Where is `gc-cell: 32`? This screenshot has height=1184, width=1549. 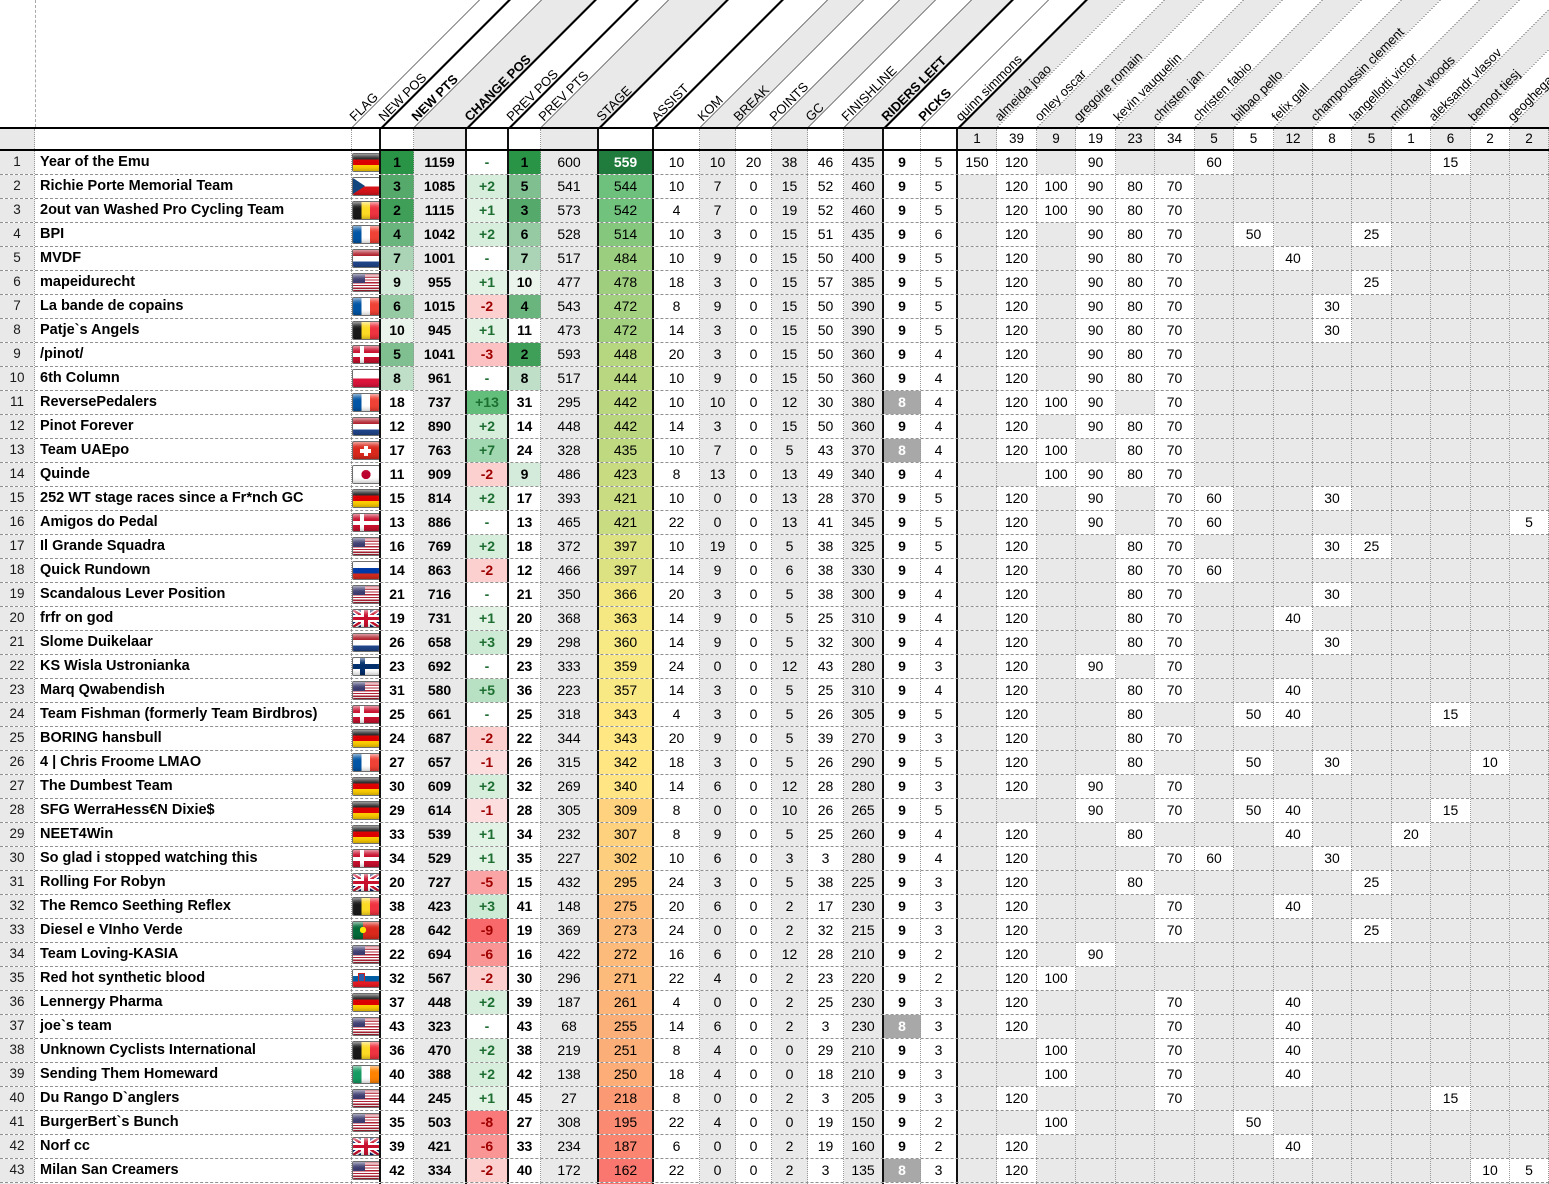 gc-cell: 32 is located at coordinates (826, 642).